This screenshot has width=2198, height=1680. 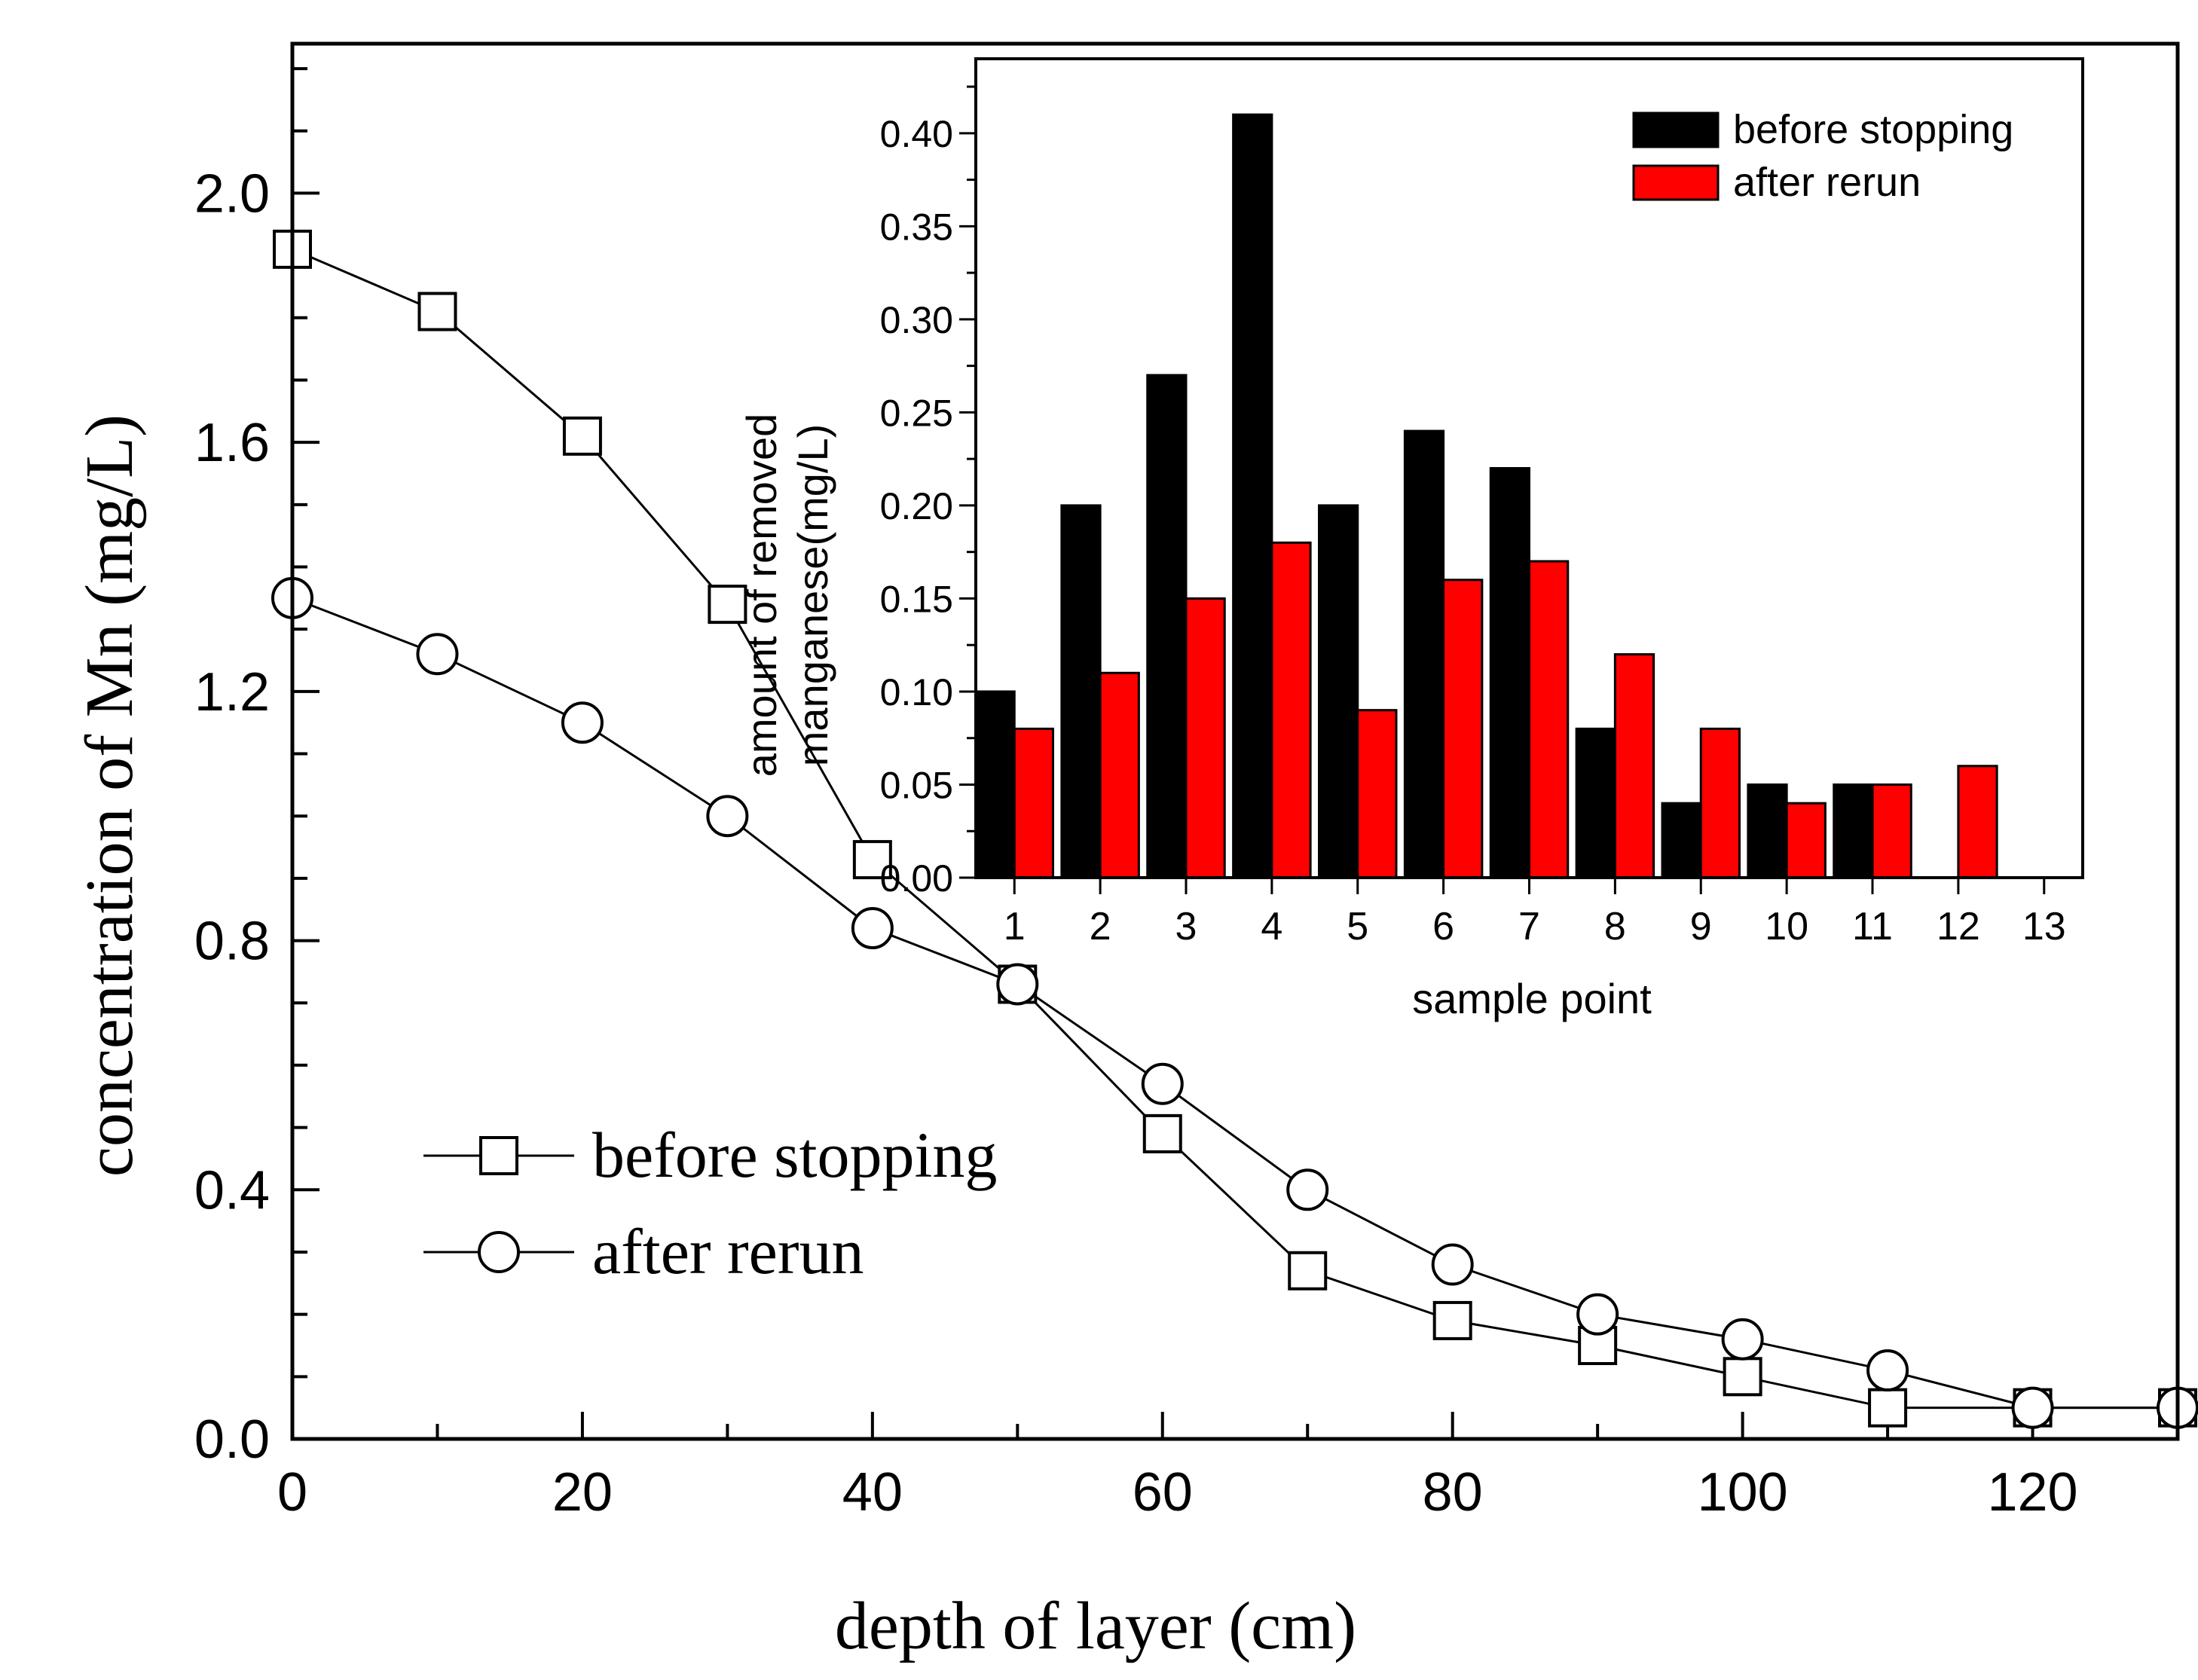 I want to click on main-x-tick-label: 40, so click(x=872, y=1492).